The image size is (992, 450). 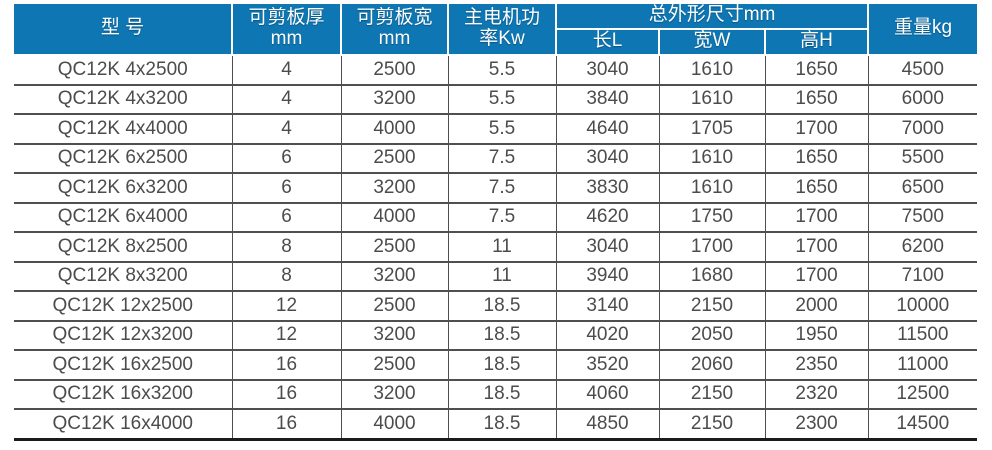 I want to click on header-row-sub: 长L 宽W 高H, so click(x=495, y=42).